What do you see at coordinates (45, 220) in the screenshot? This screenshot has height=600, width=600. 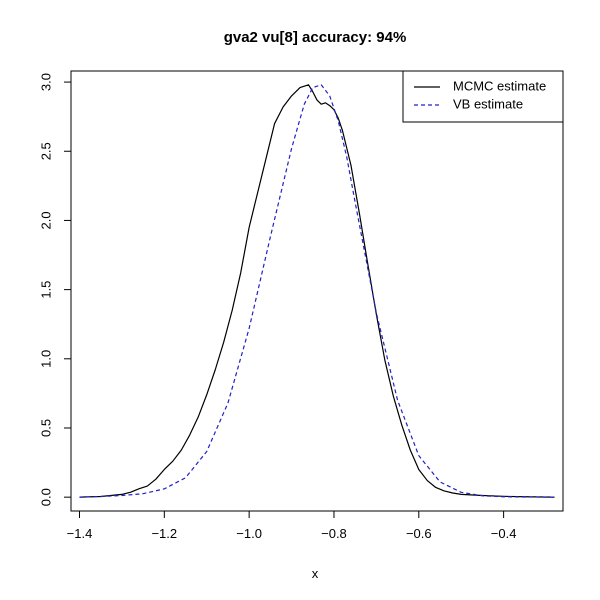 I see `y-tick-label: 2.0` at bounding box center [45, 220].